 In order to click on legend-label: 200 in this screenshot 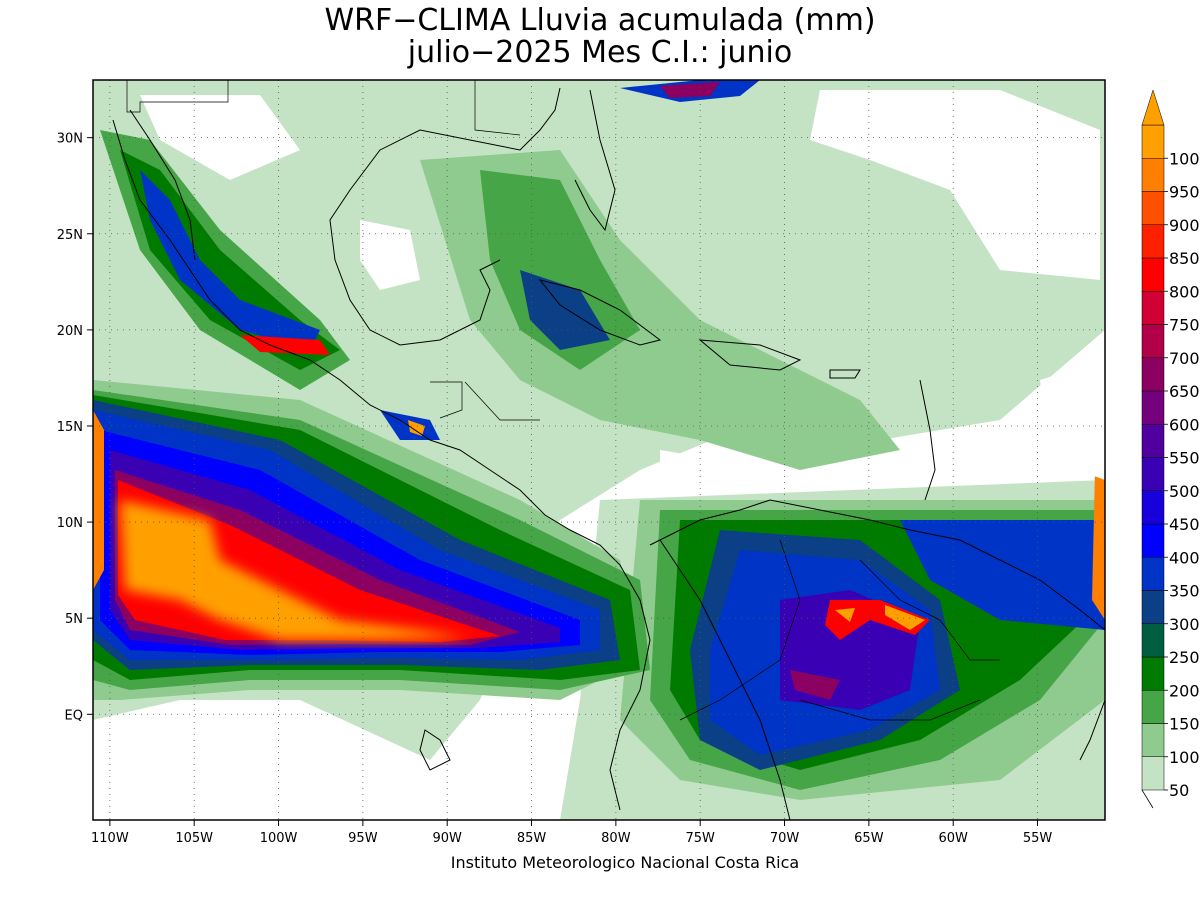, I will do `click(1184, 690)`.